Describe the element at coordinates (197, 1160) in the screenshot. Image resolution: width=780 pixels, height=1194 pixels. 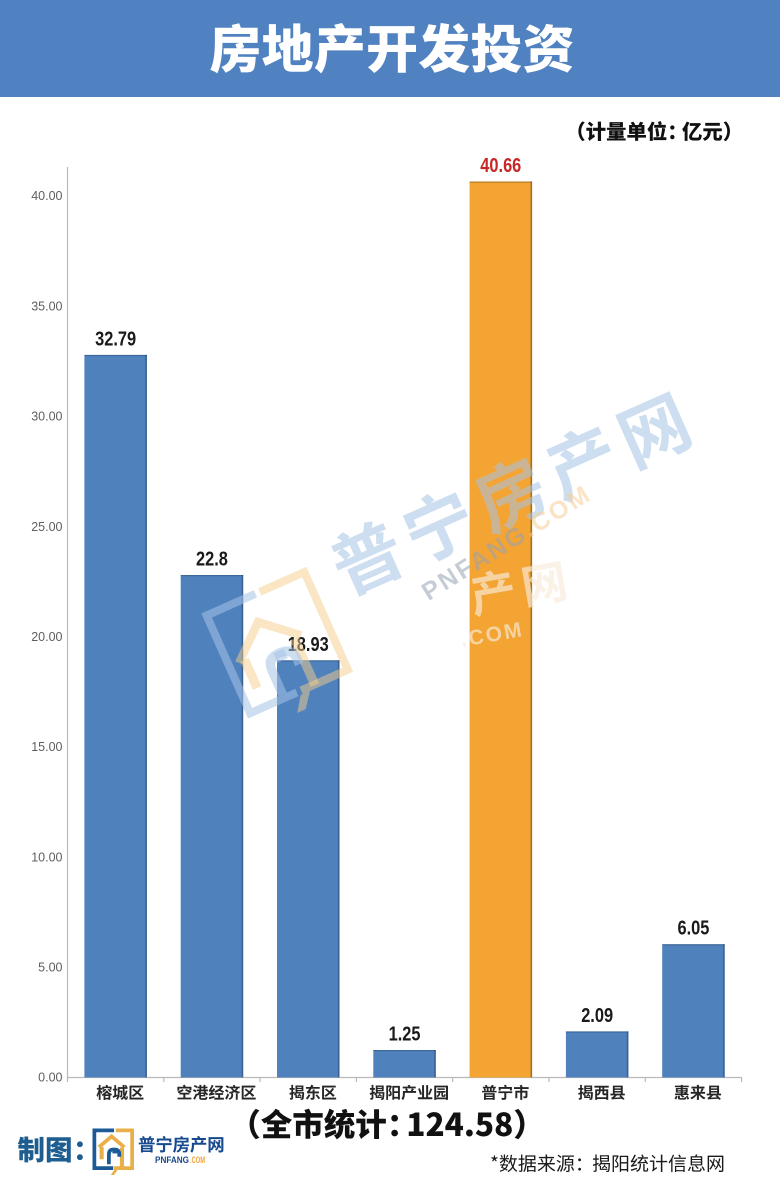
I see `svg-text: .COM` at that location.